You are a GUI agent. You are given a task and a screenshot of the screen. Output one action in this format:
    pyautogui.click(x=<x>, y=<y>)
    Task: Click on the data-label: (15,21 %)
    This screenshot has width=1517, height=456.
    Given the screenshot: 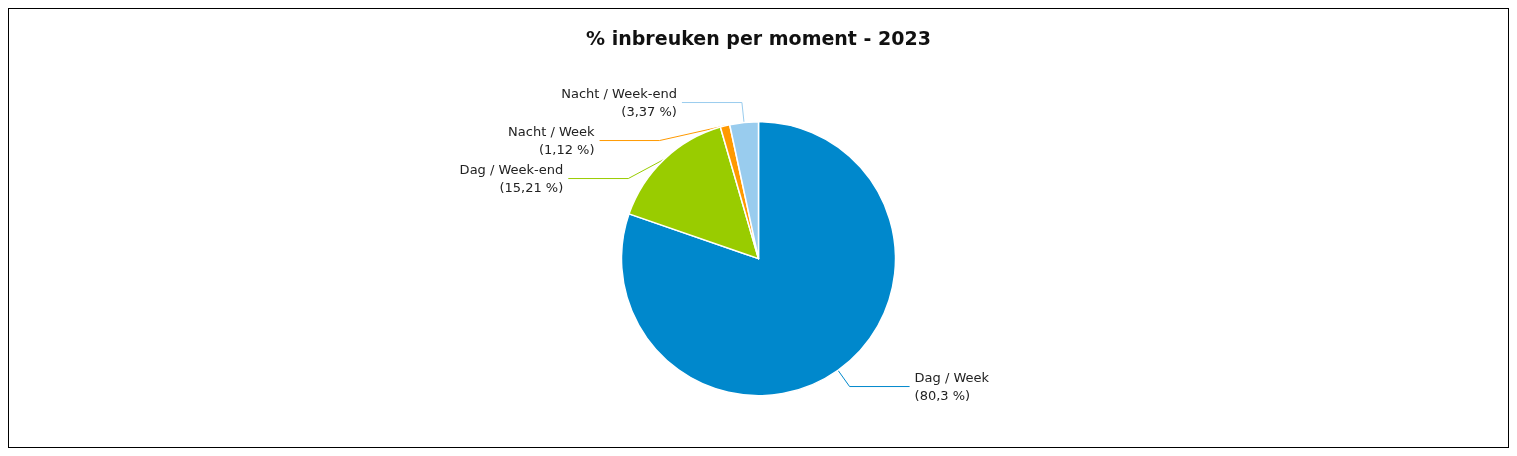 What is the action you would take?
    pyautogui.click(x=531, y=188)
    